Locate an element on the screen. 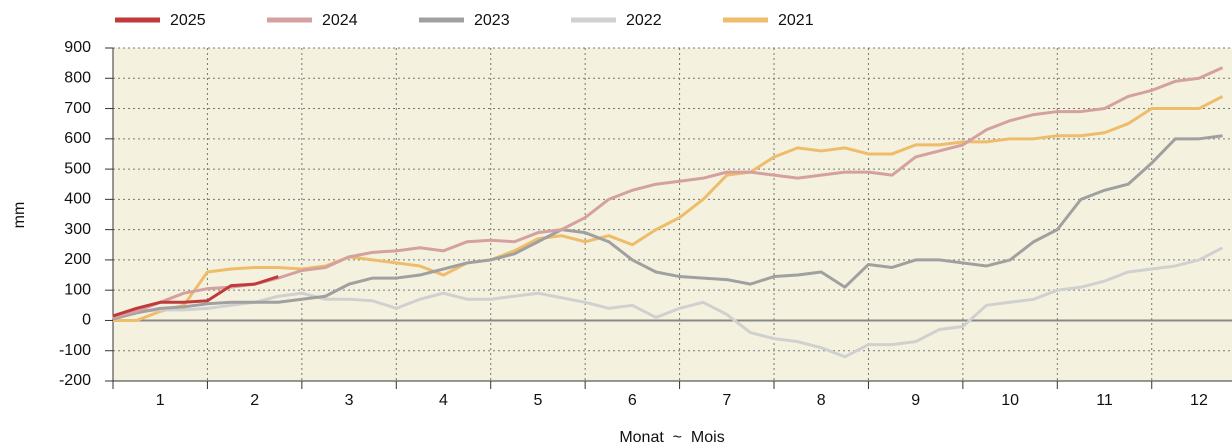 Image resolution: width=1232 pixels, height=448 pixels. legend-label: 2023 is located at coordinates (492, 20).